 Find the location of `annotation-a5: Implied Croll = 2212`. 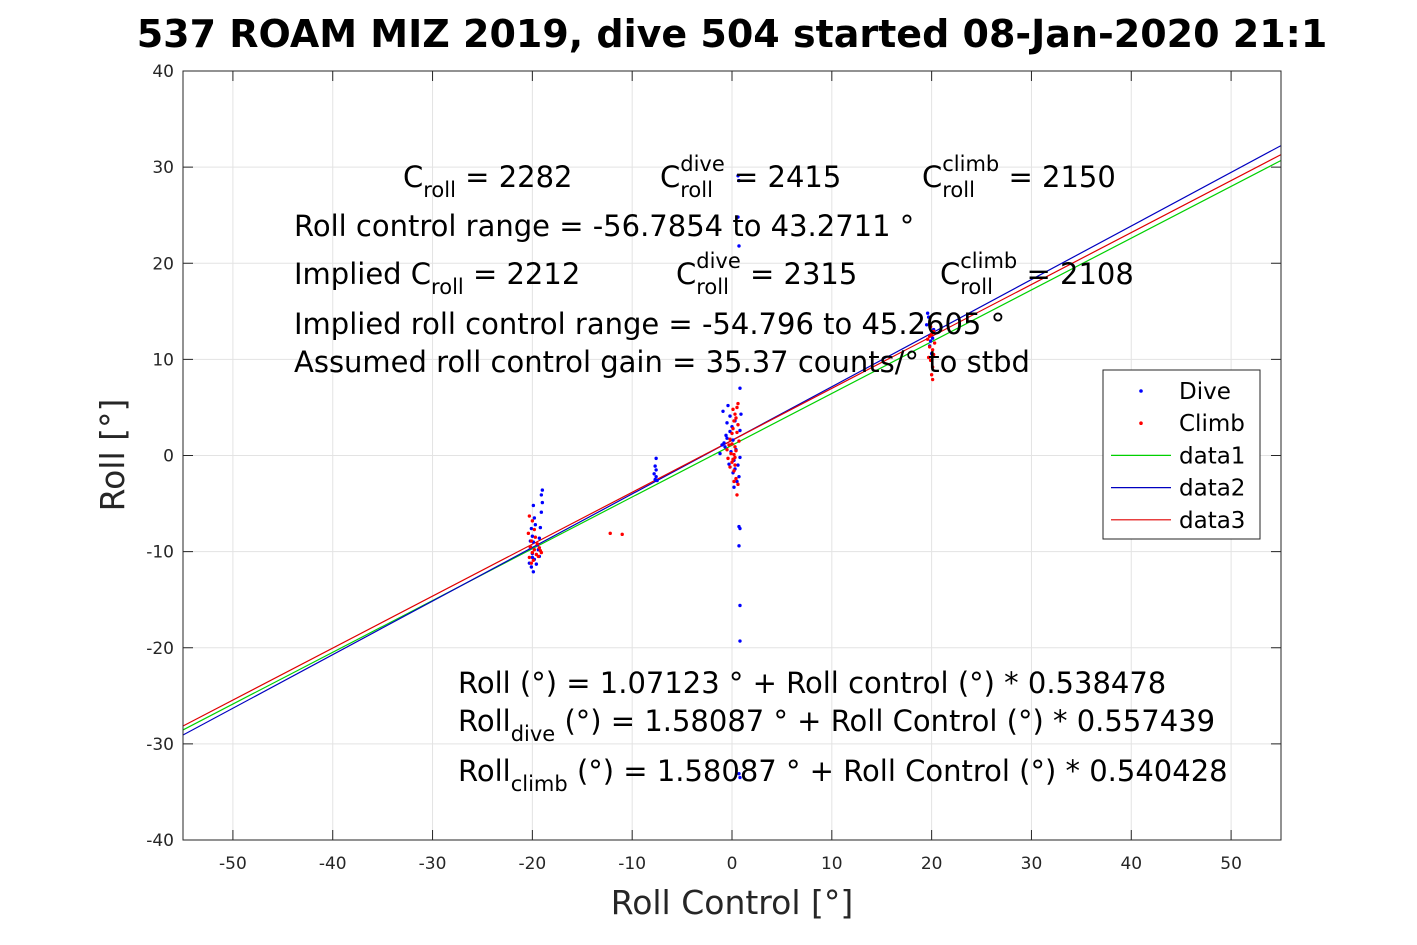

annotation-a5: Implied Croll = 2212 is located at coordinates (437, 278).